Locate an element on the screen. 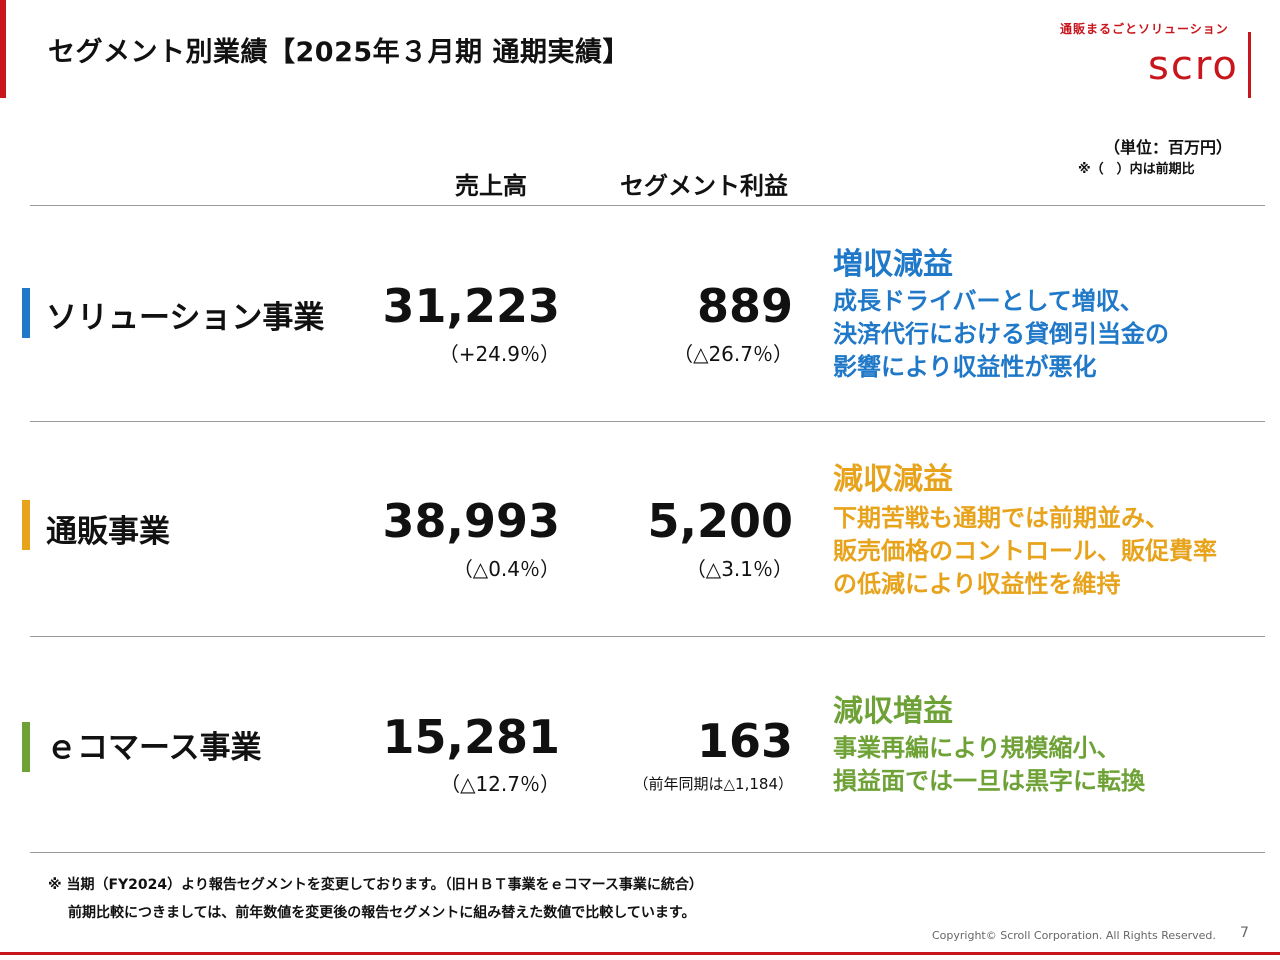 The image size is (1280, 960). profit-value: 5,200 is located at coordinates (720, 521).